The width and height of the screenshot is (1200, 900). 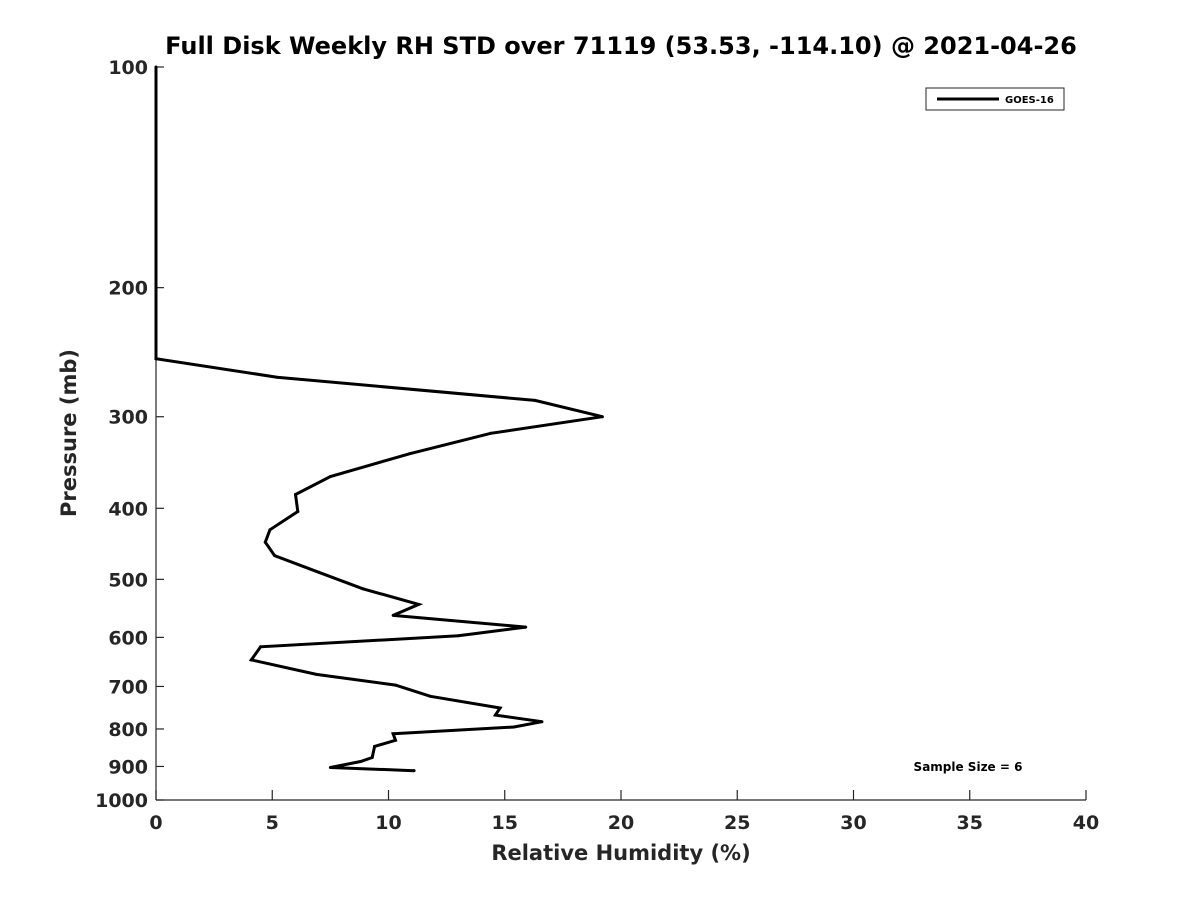 I want to click on y-axis-label: Pressure (mb), so click(x=69, y=433).